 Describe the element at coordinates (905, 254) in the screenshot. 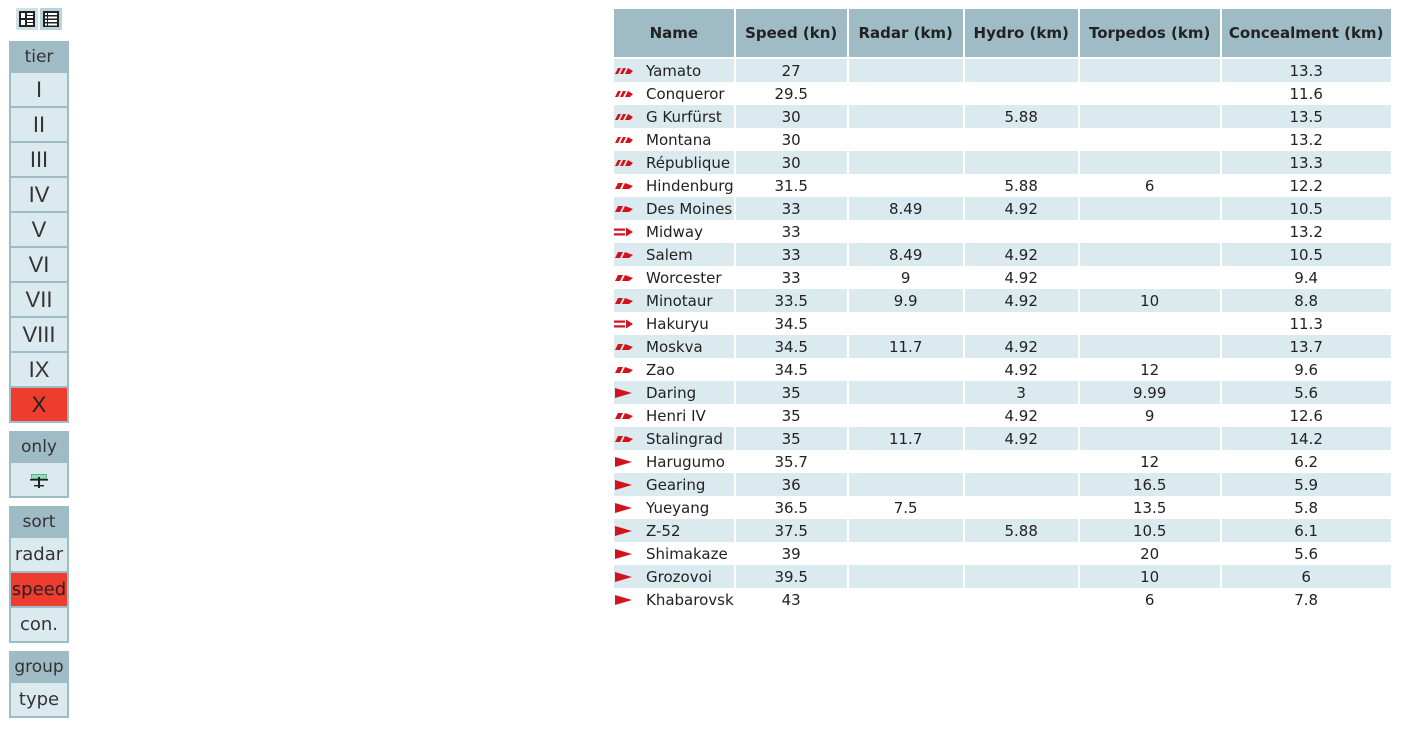

I see `radar-cell: 8.49` at that location.